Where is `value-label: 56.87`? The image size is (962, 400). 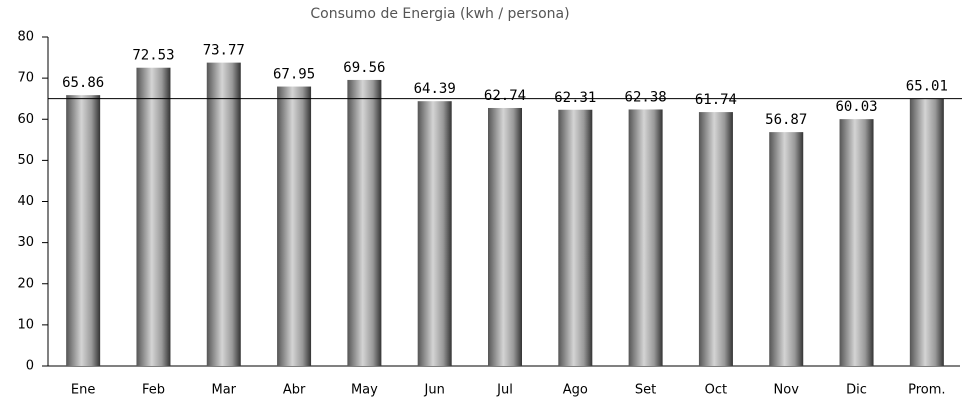
value-label: 56.87 is located at coordinates (786, 120).